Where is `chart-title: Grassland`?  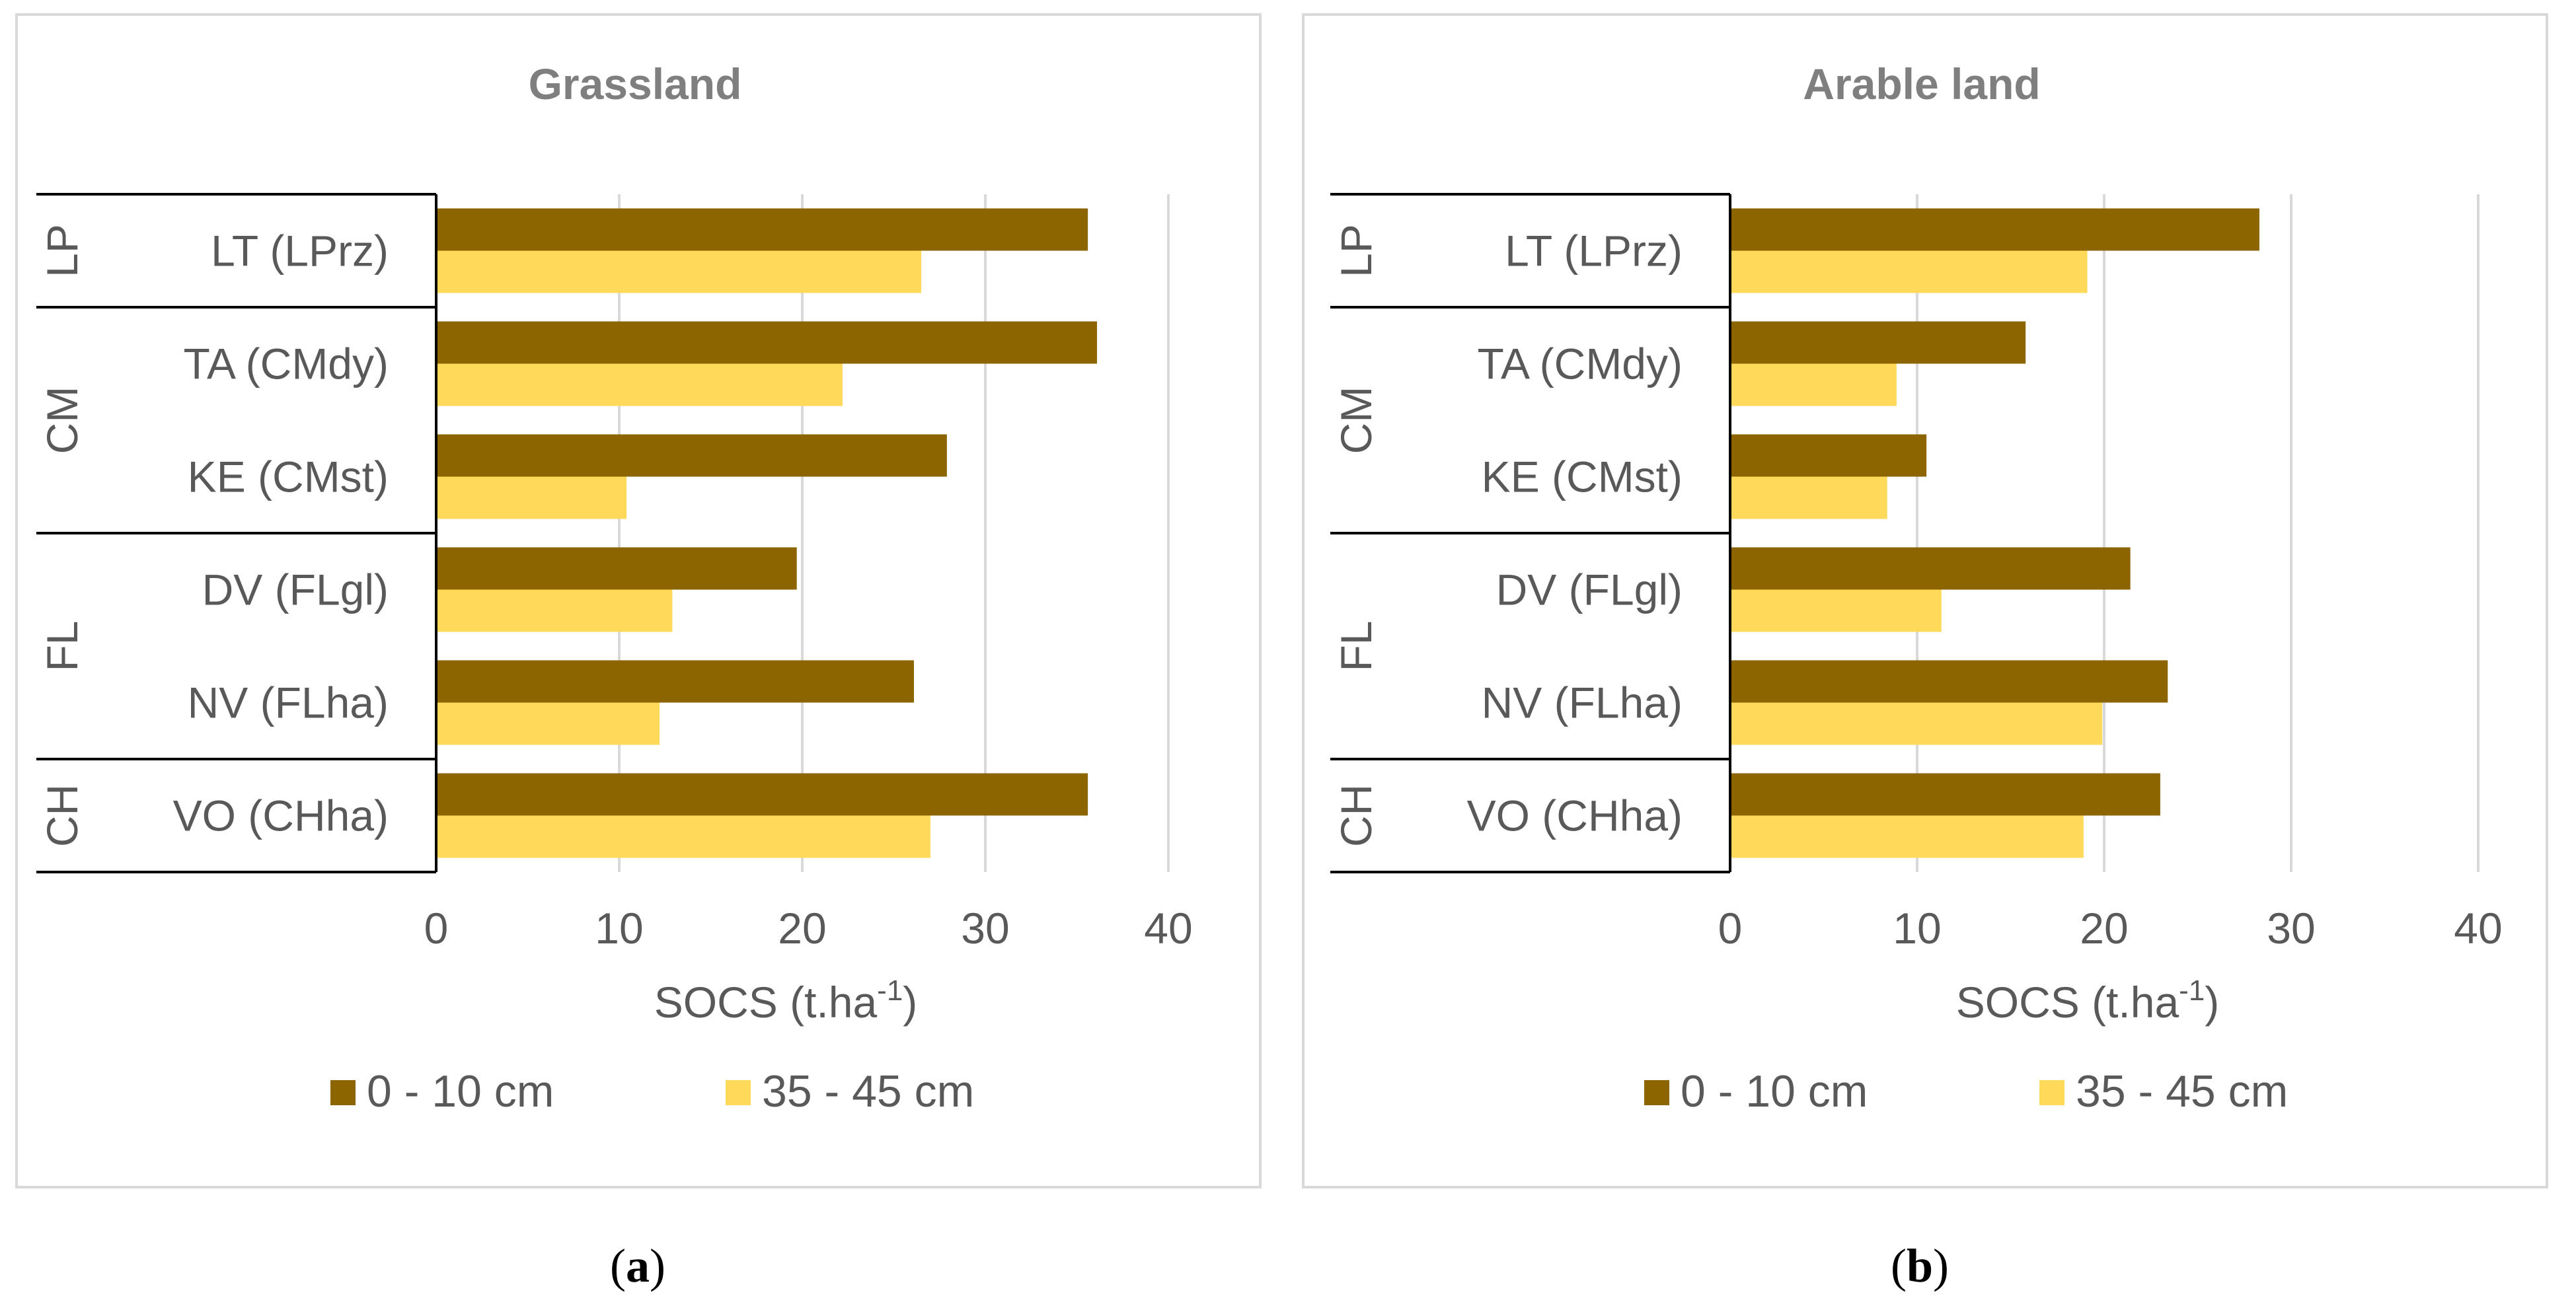
chart-title: Grassland is located at coordinates (635, 83).